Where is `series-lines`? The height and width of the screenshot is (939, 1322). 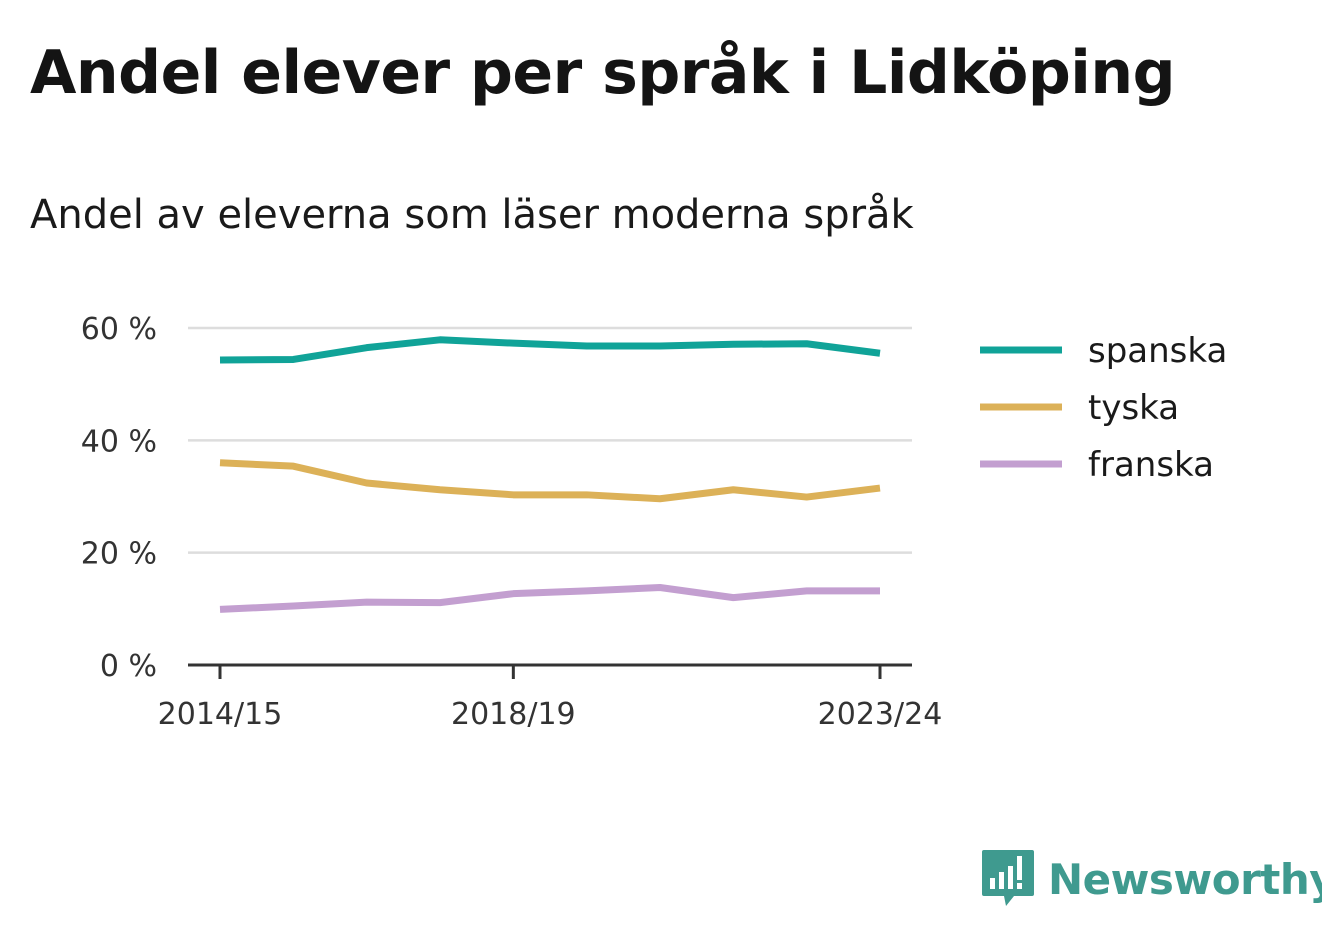
series-lines is located at coordinates (550, 474).